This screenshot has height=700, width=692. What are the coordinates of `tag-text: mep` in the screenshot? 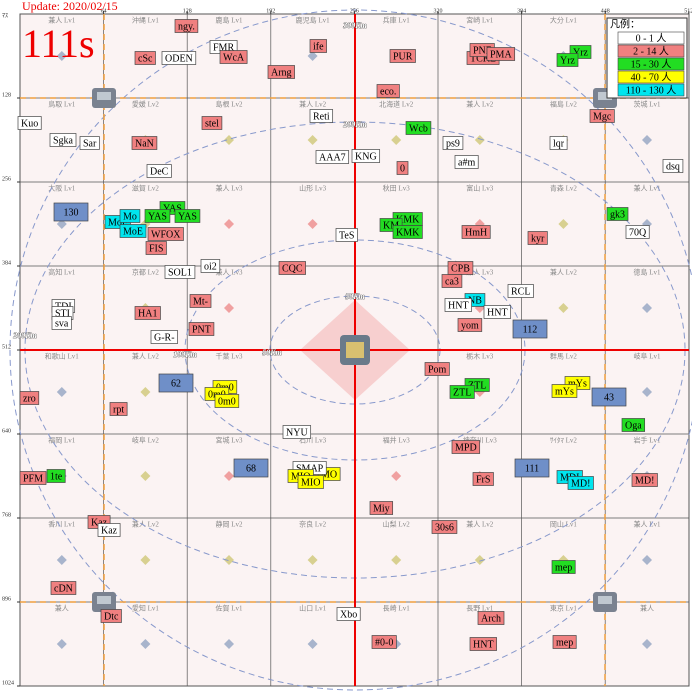 It's located at (563, 567).